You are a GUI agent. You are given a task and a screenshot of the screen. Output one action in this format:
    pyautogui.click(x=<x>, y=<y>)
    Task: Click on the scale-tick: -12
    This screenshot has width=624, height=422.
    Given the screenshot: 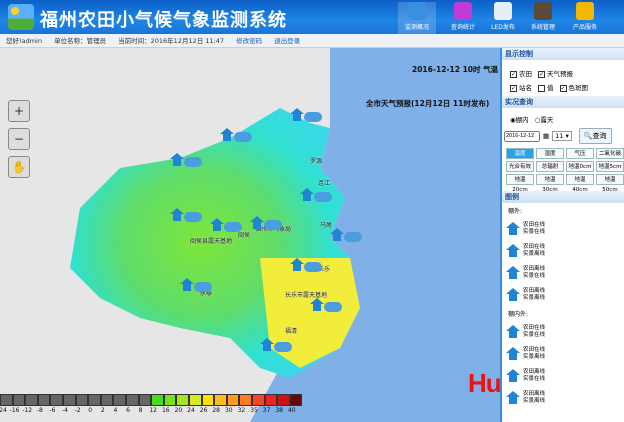 What is the action you would take?
    pyautogui.click(x=27, y=410)
    